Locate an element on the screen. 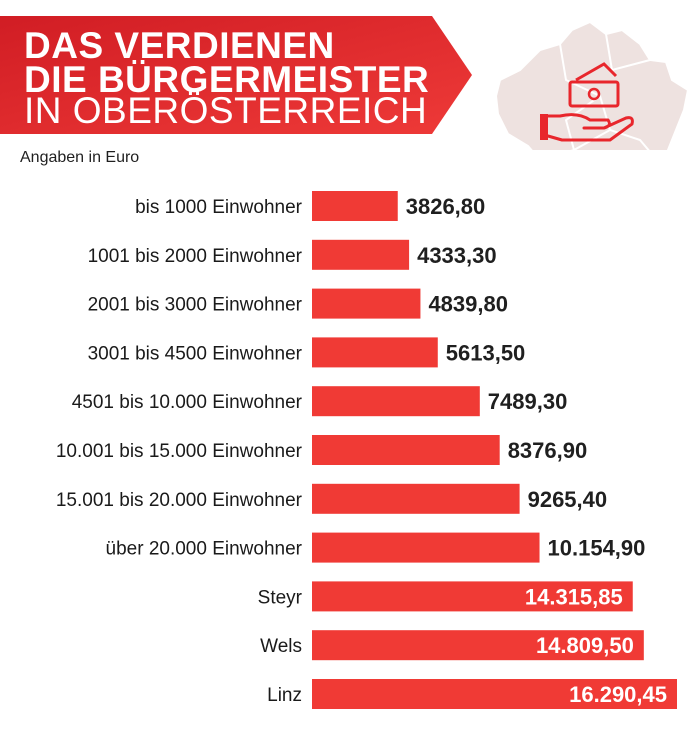 Image resolution: width=700 pixels, height=729 pixels. value-label: 3826,80 is located at coordinates (446, 206).